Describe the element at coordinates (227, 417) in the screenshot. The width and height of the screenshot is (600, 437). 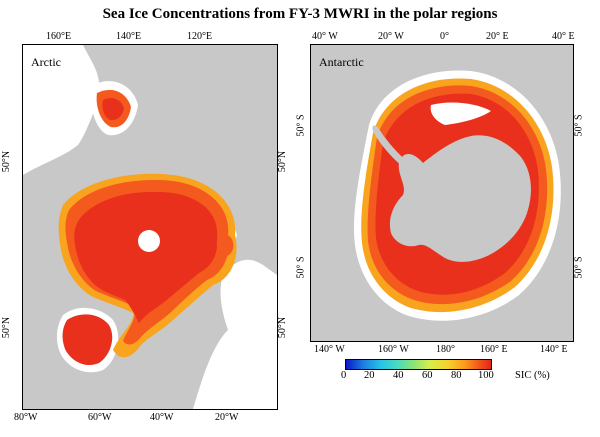
I see `arctic-bottom-tick: 20°W` at that location.